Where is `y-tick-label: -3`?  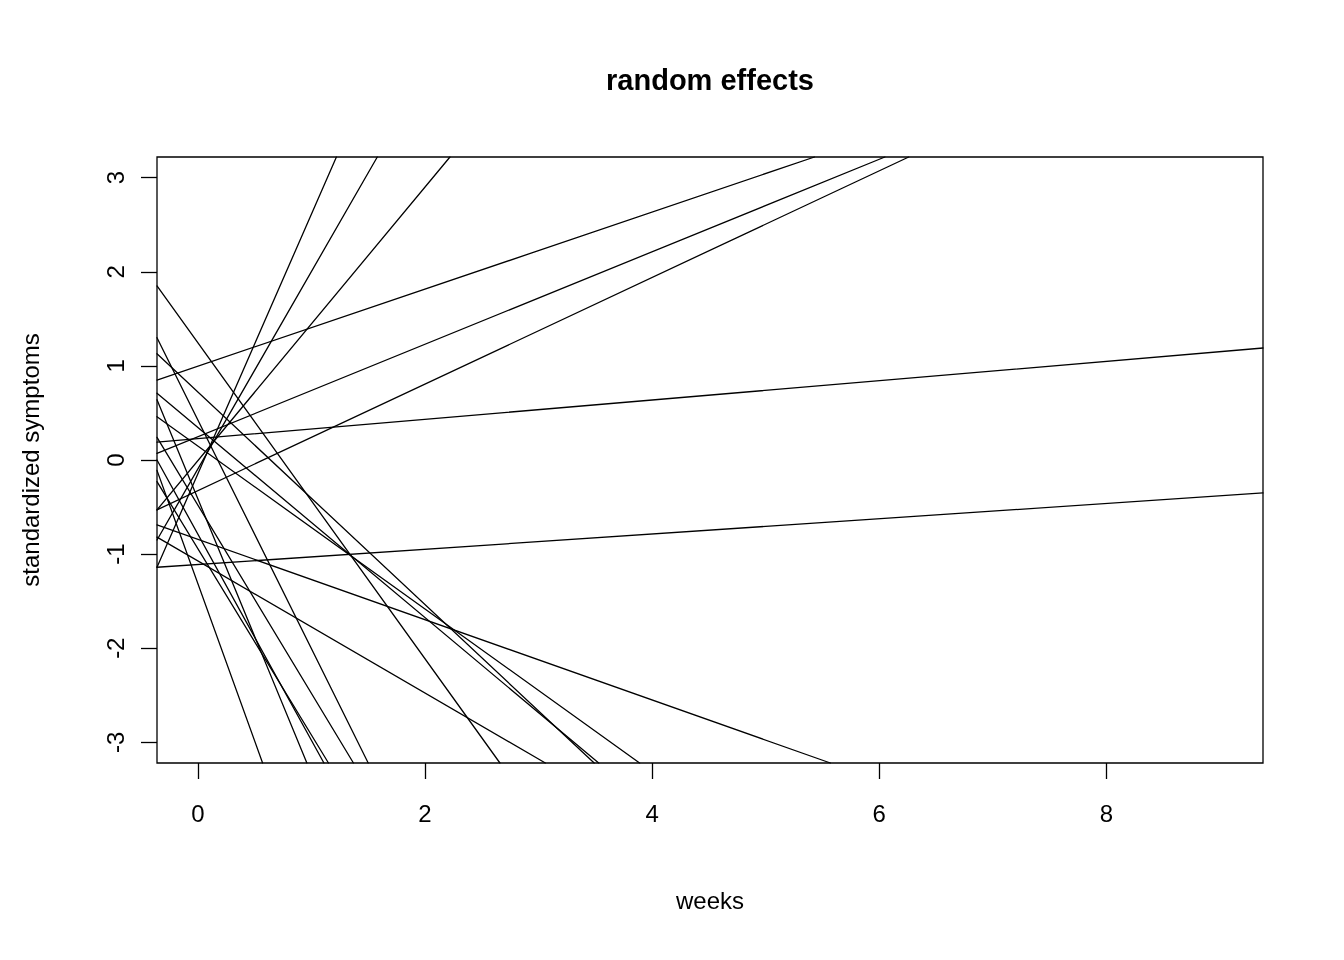 y-tick-label: -3 is located at coordinates (115, 742).